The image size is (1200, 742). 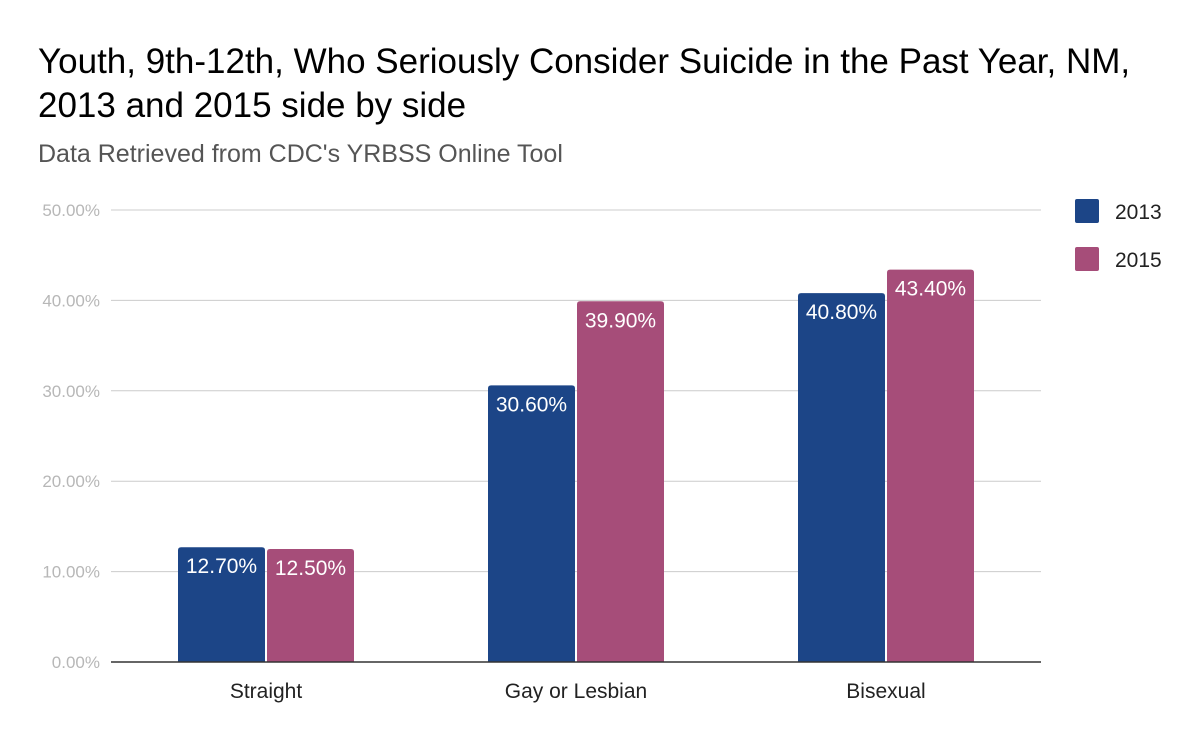 I want to click on y-tick-label: 40.00%, so click(x=71, y=300).